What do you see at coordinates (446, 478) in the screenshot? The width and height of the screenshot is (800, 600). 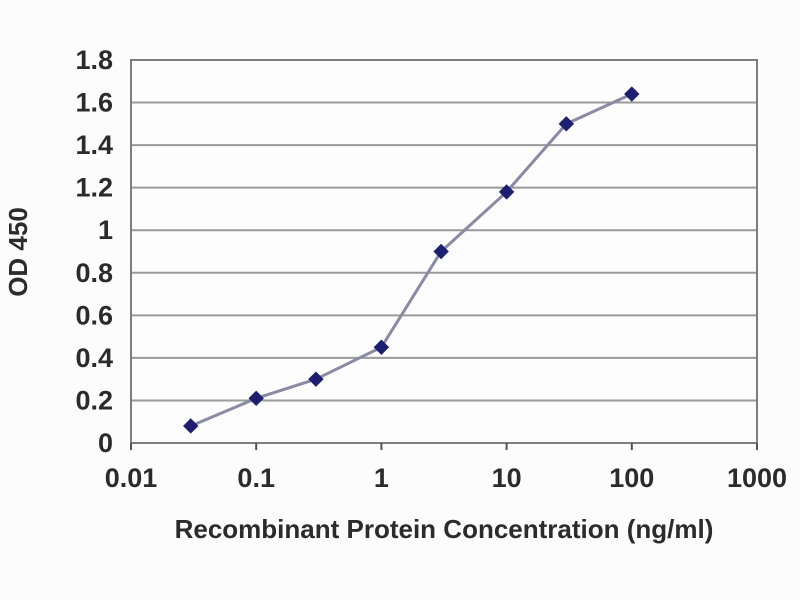 I see `x-tick-labels: 0.01 0.1 1 10 100 1000` at bounding box center [446, 478].